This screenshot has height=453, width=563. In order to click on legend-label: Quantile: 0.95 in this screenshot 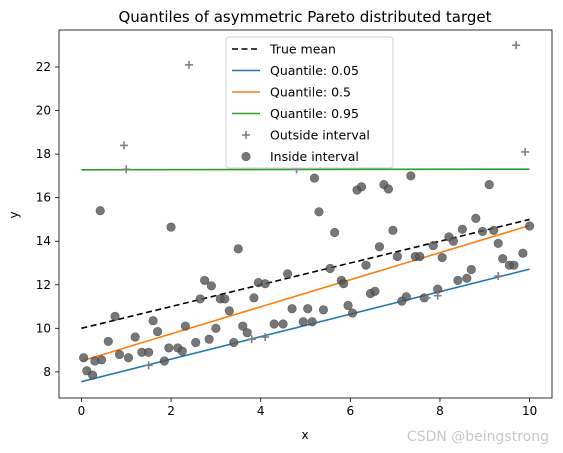, I will do `click(314, 113)`.